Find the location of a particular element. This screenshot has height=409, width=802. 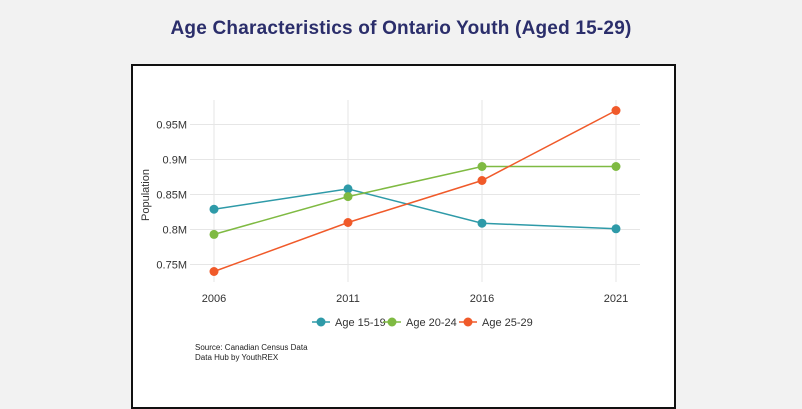

y-tick-label: 0.9M is located at coordinates (175, 161).